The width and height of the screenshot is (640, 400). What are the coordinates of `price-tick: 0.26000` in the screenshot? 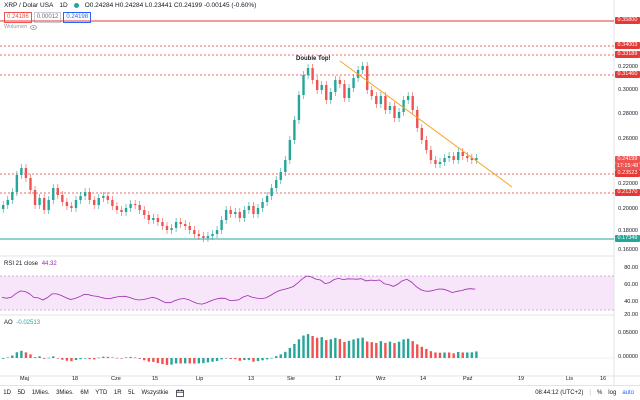 It's located at (628, 139).